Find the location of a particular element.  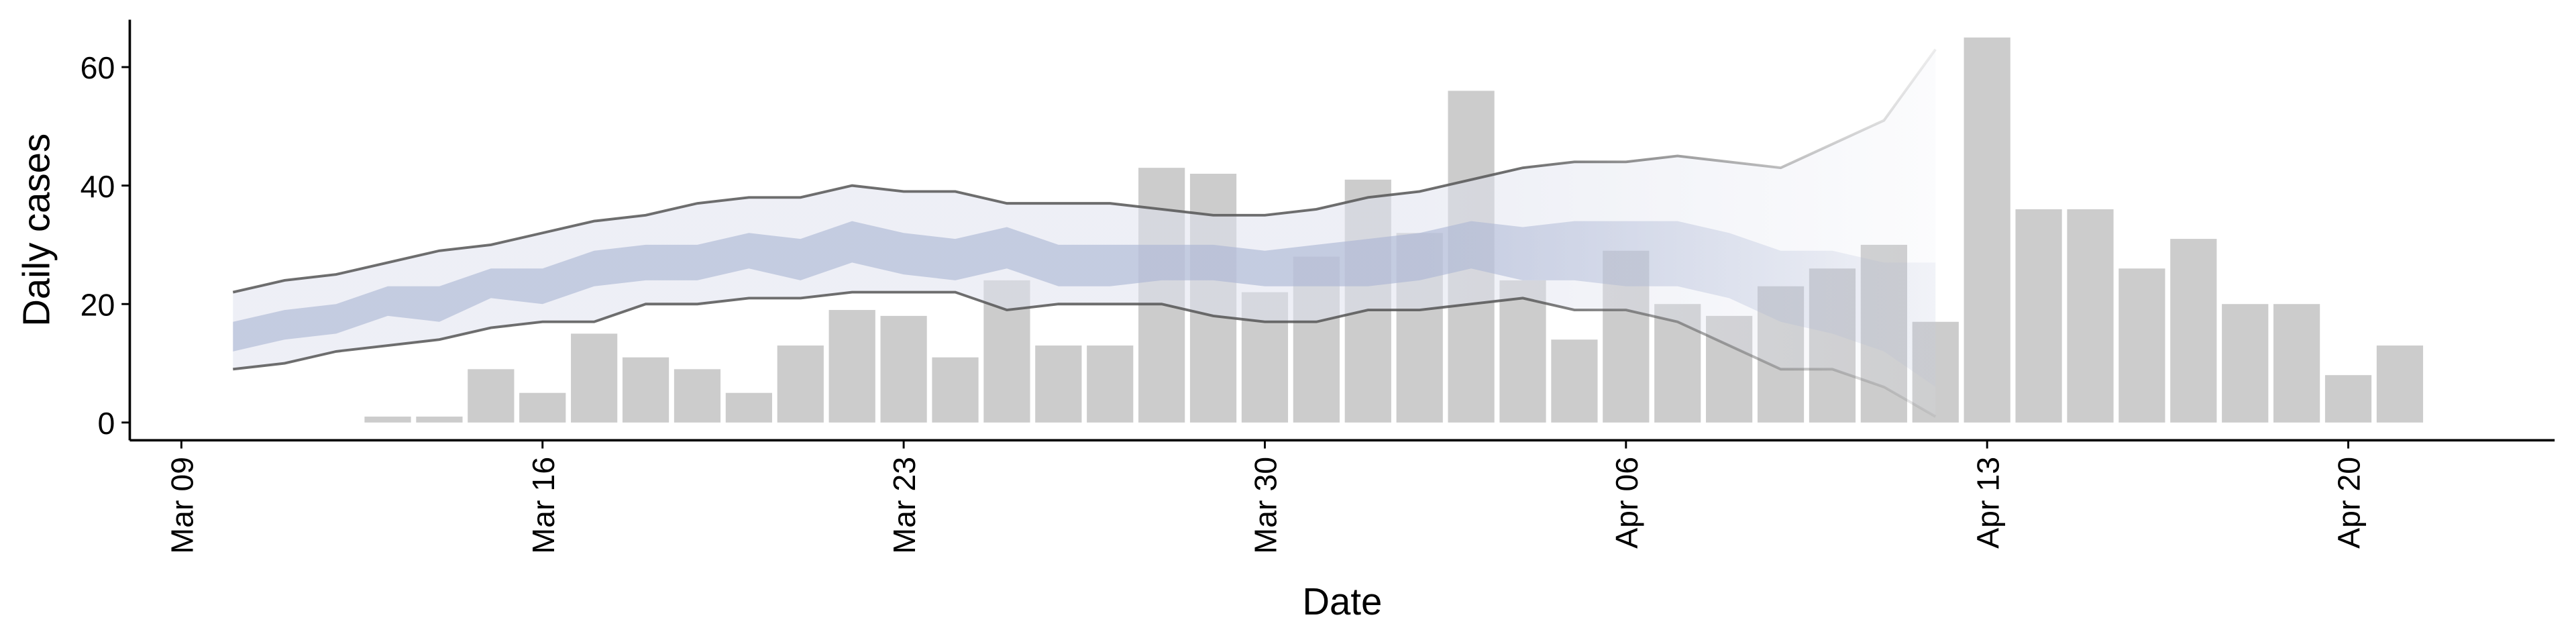

x-tick-label: Mar 09 is located at coordinates (182, 505).